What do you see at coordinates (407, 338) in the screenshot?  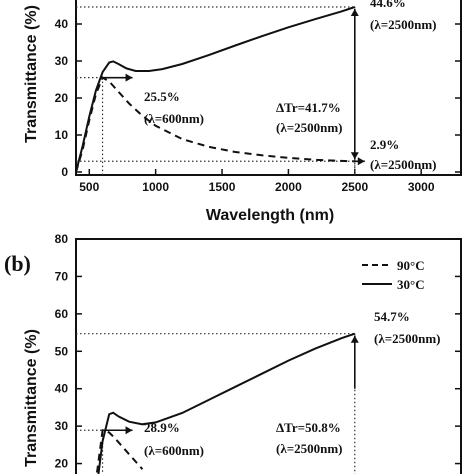 I see `annotation-b-peak-wavelength: (λ=2500nm)` at bounding box center [407, 338].